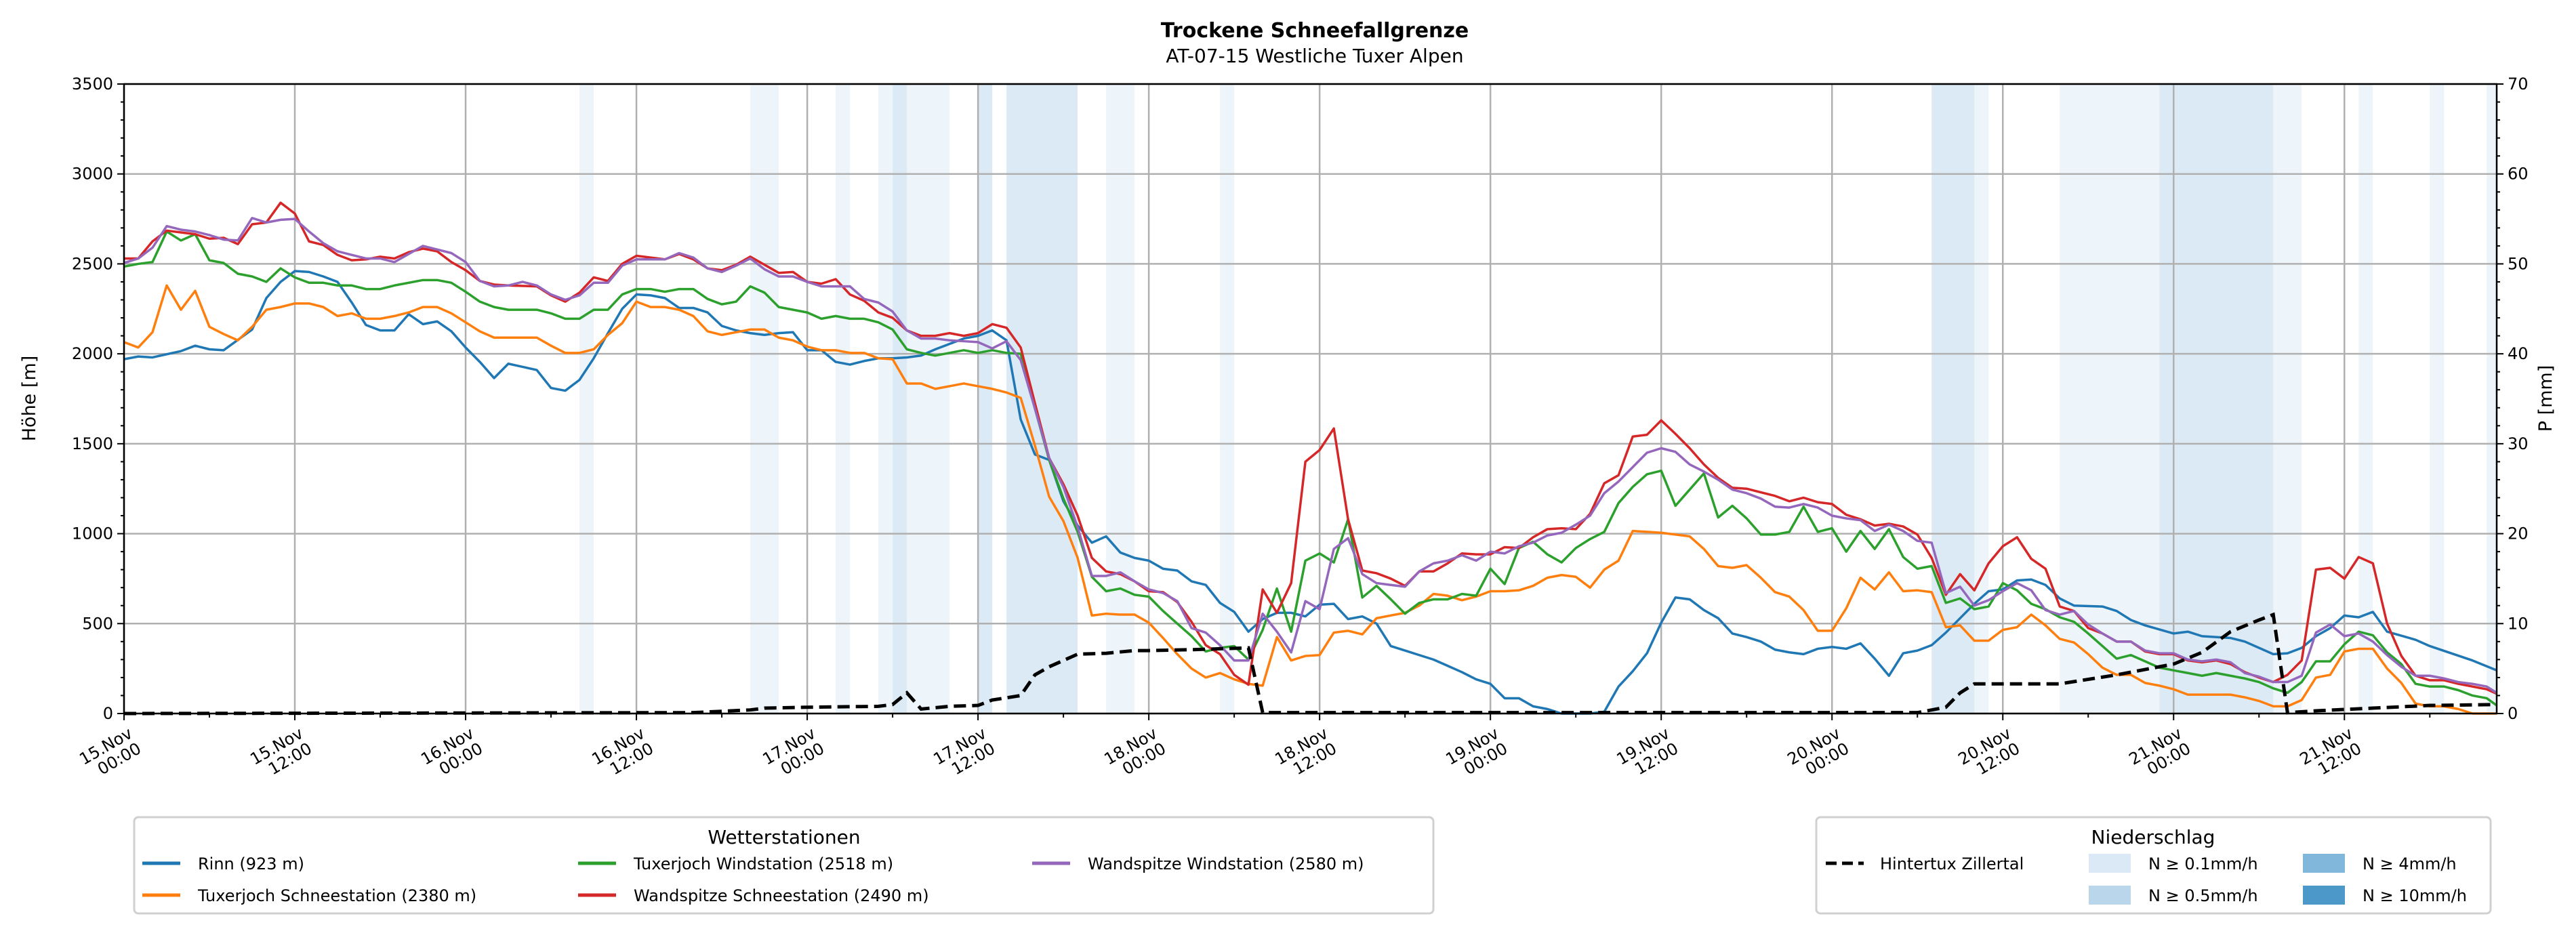  Describe the element at coordinates (110, 754) in the screenshot. I see `x-tick-label: 15.Nov00:00` at that location.